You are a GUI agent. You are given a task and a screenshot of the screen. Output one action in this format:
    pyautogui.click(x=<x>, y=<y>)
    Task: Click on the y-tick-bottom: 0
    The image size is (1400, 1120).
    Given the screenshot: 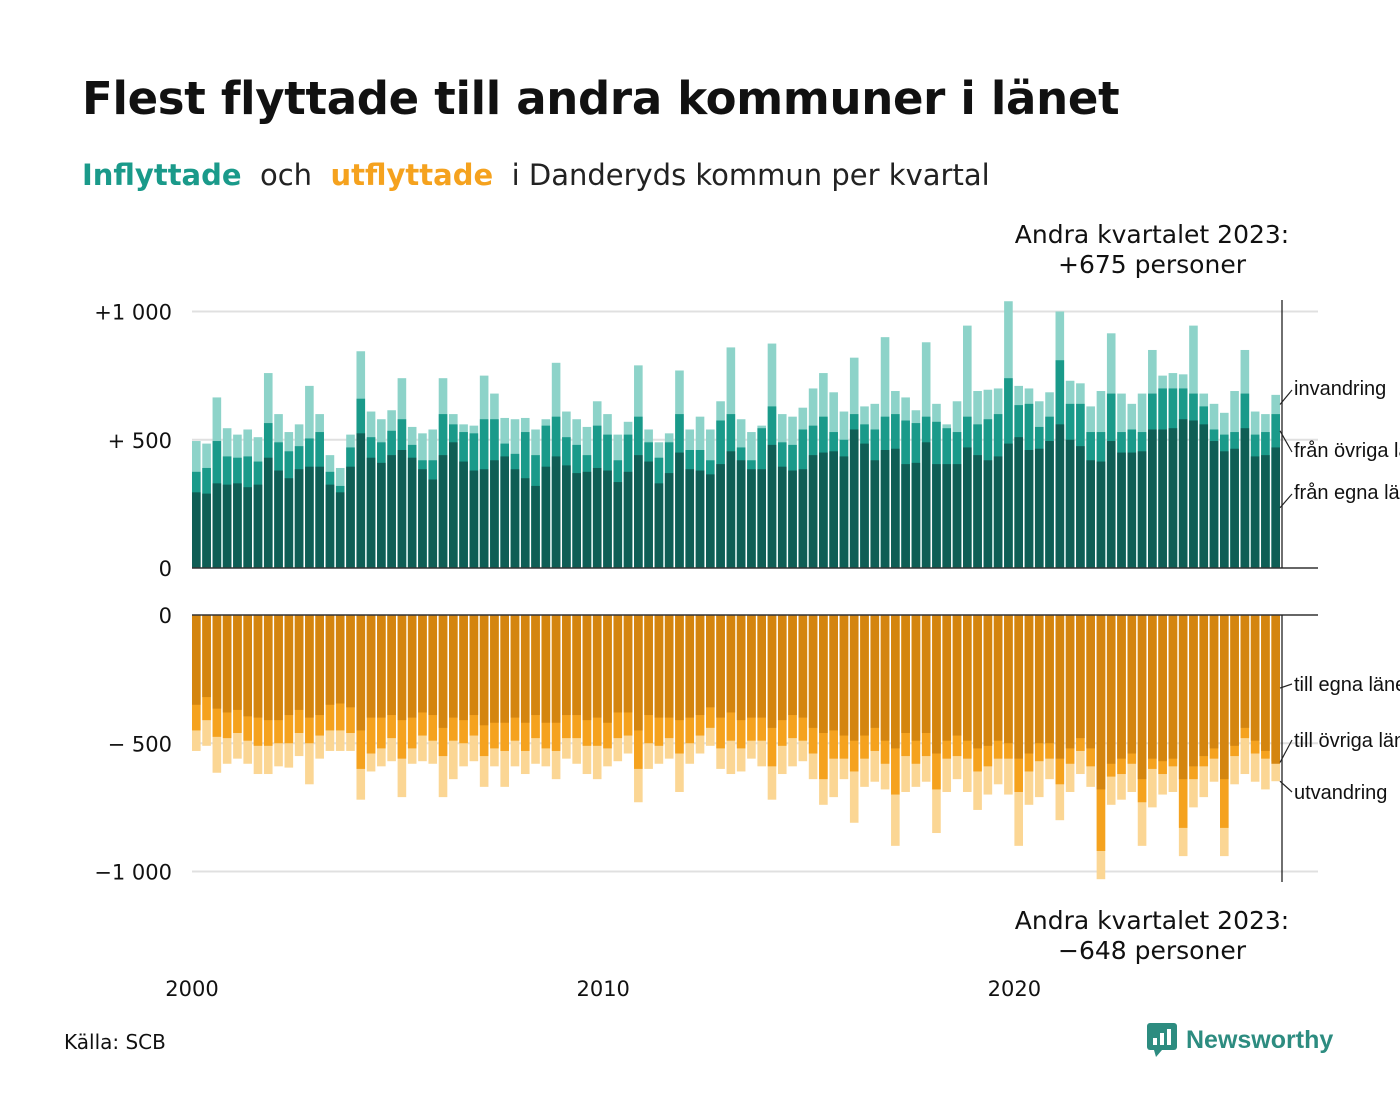 What is the action you would take?
    pyautogui.click(x=165, y=616)
    